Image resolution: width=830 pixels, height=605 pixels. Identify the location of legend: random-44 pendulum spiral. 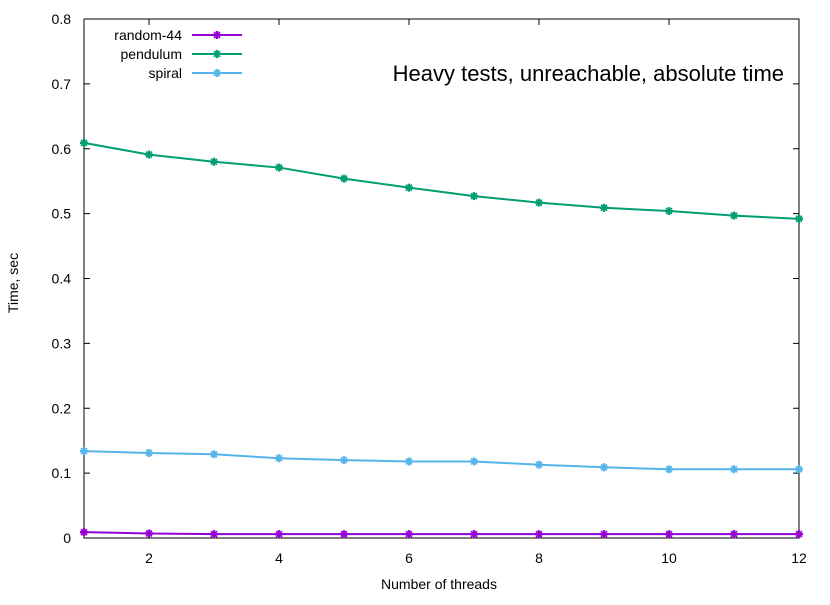
(178, 54).